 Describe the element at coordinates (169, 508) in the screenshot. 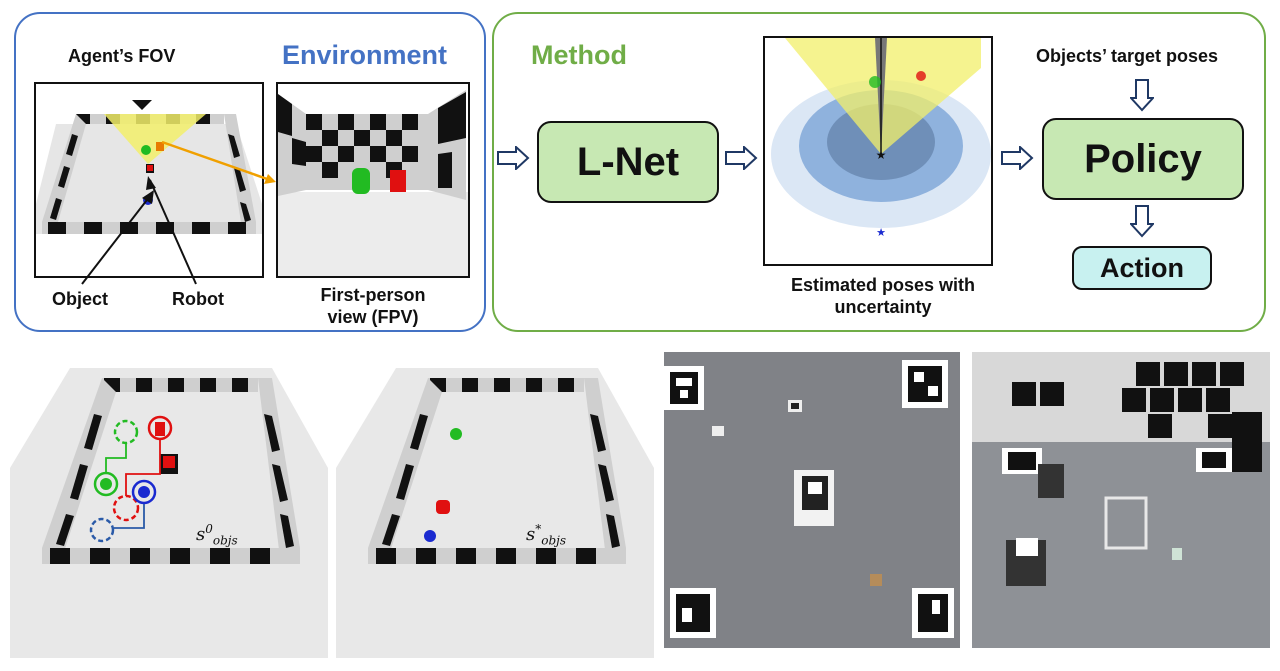

I see `sim-initial-state` at that location.